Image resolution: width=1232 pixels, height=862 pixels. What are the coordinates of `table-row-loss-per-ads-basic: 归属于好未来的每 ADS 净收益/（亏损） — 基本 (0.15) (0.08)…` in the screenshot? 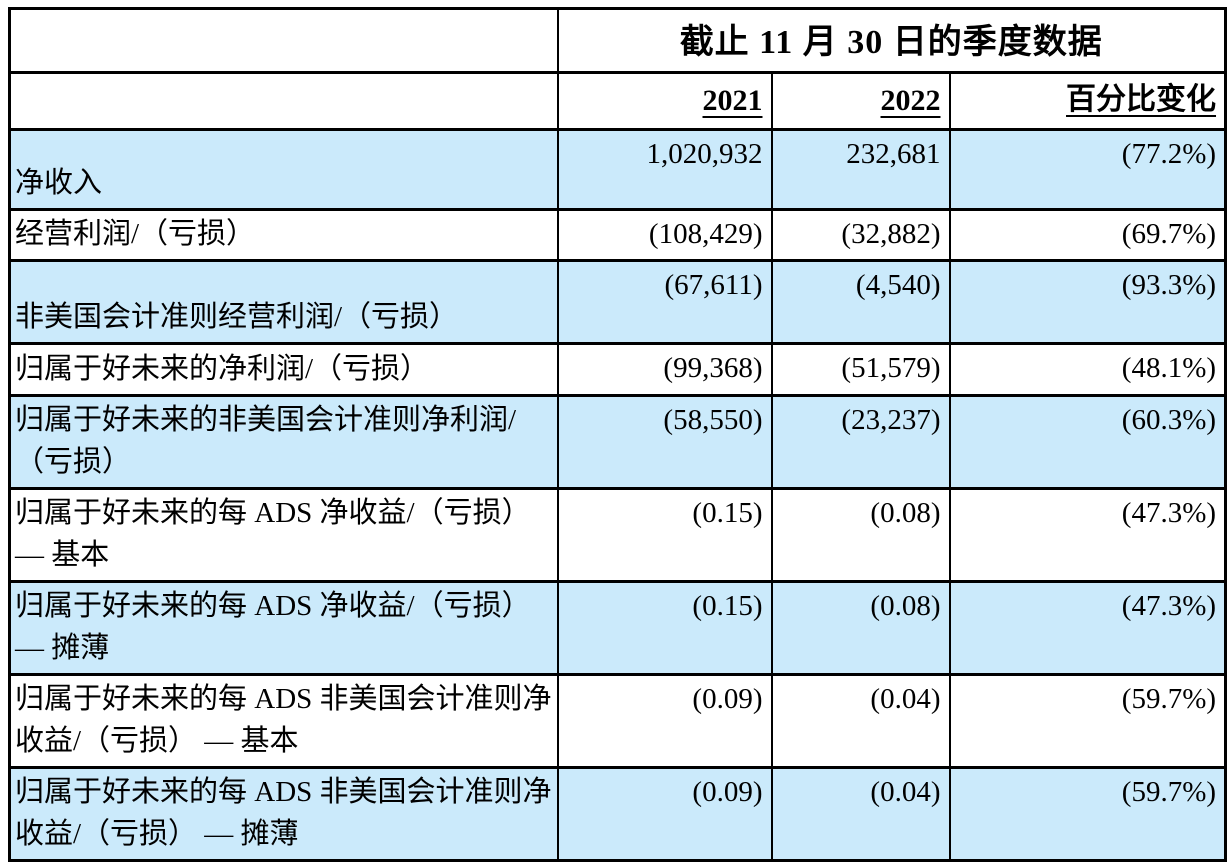 It's located at (617, 535).